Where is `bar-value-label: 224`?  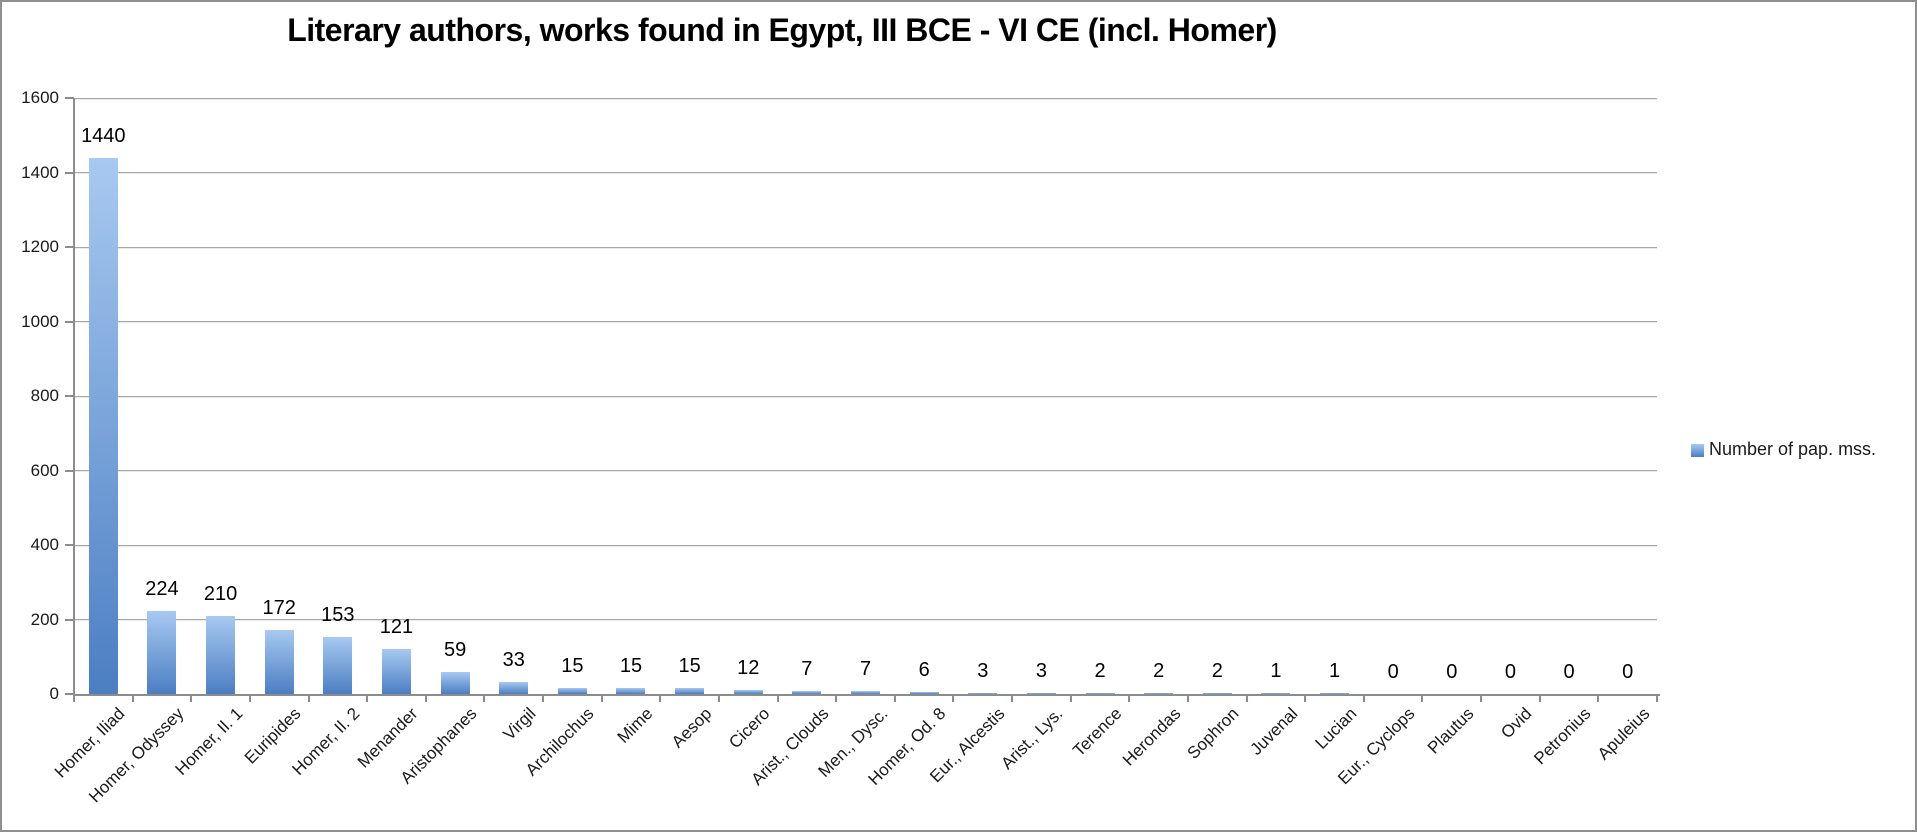 bar-value-label: 224 is located at coordinates (162, 588).